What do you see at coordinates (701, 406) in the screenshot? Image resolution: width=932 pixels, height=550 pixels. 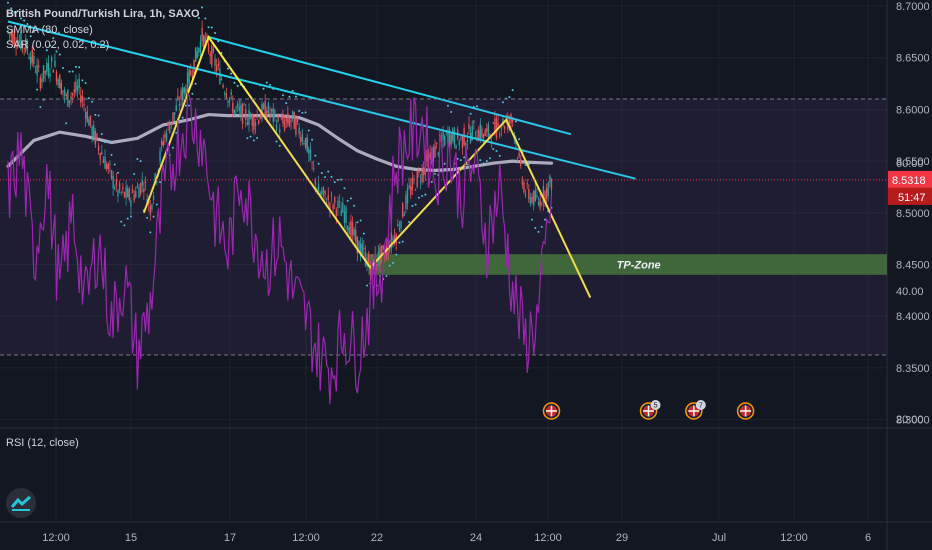 I see `flag-badge-count: 7` at bounding box center [701, 406].